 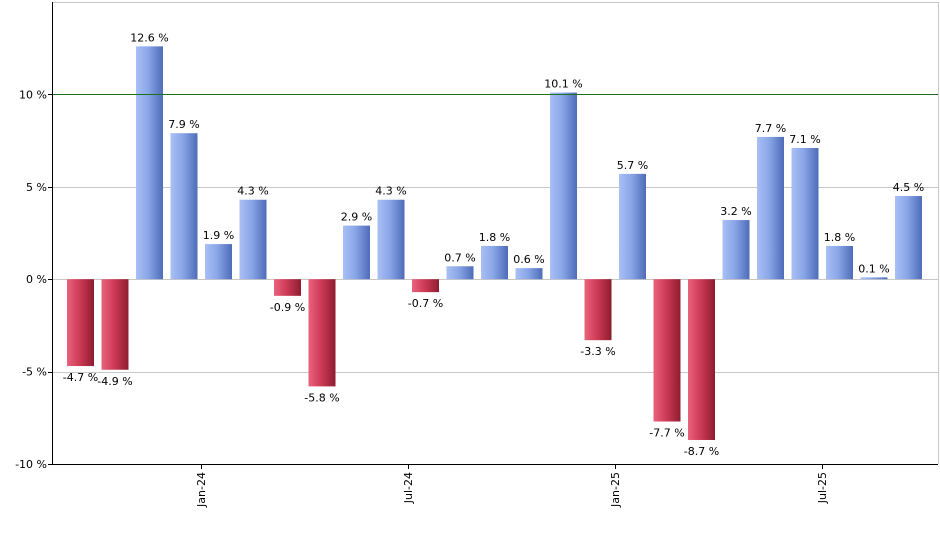 What do you see at coordinates (114, 381) in the screenshot?
I see `data-label: -4.9 %` at bounding box center [114, 381].